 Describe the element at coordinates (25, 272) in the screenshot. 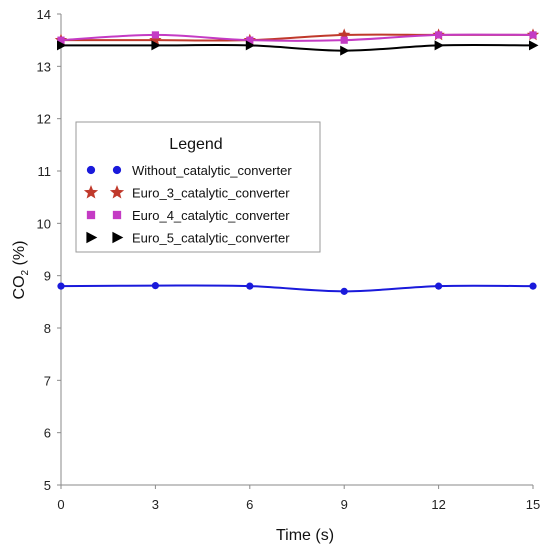

I see `y-axis-title-subscript: 2` at that location.